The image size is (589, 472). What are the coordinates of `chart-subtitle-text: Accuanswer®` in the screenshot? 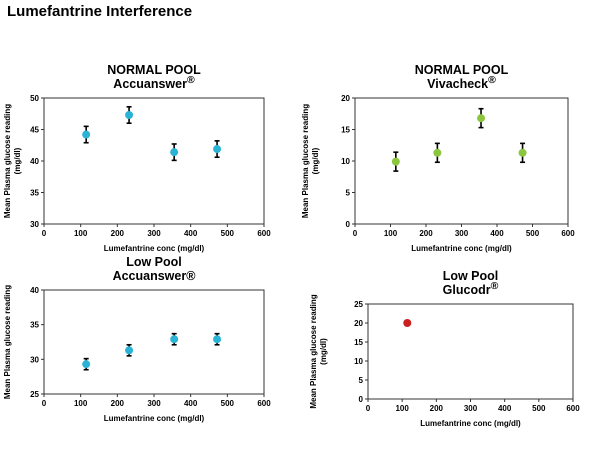 It's located at (155, 276).